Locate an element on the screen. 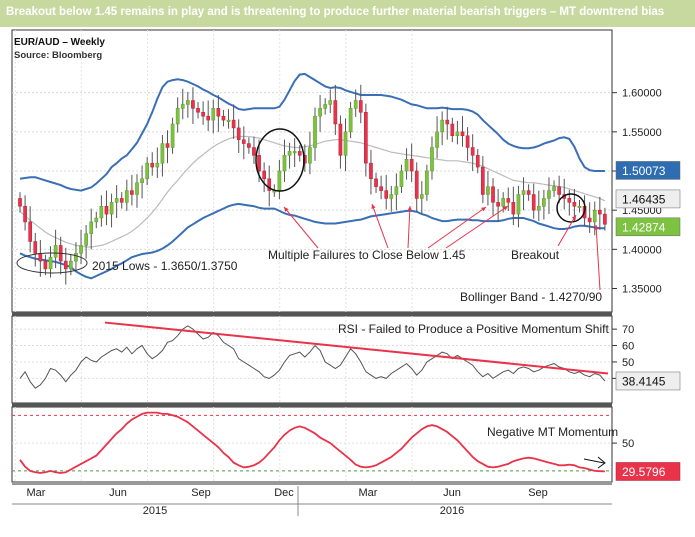 This screenshot has width=695, height=537. lows-ellipse is located at coordinates (52, 263).